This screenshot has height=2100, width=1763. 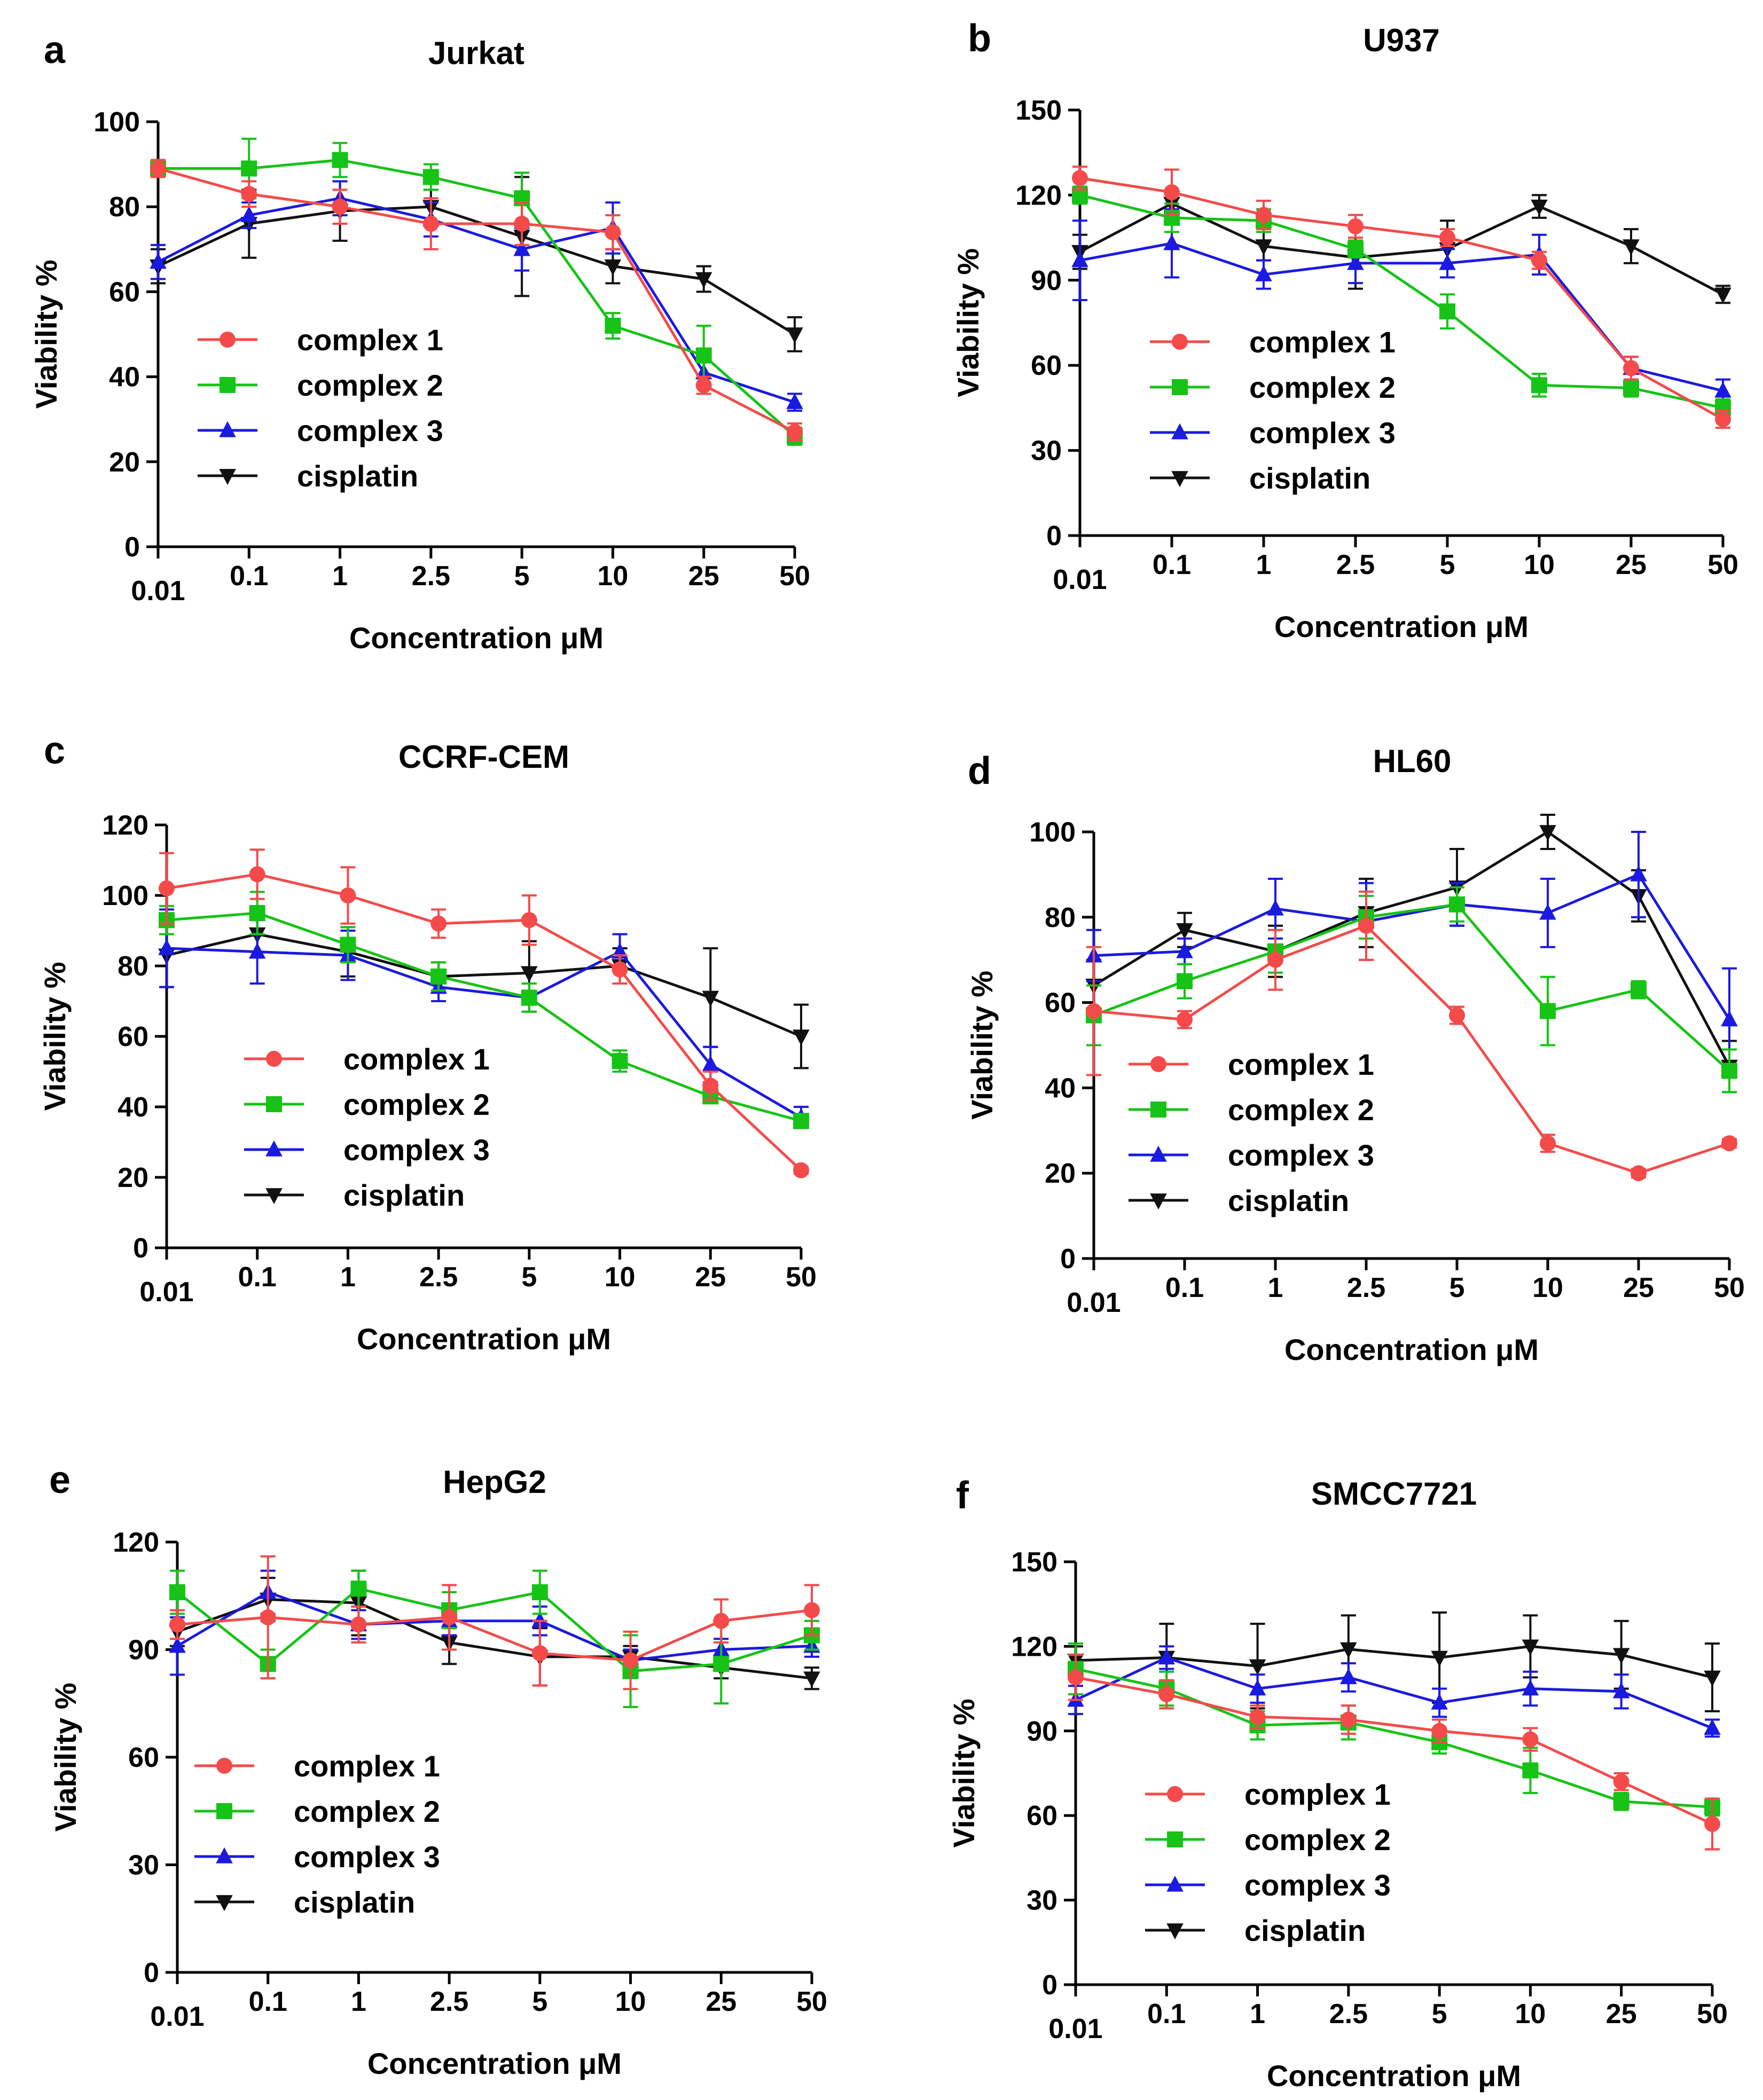 What do you see at coordinates (136, 1542) in the screenshot?
I see `y-tick-label: 120` at bounding box center [136, 1542].